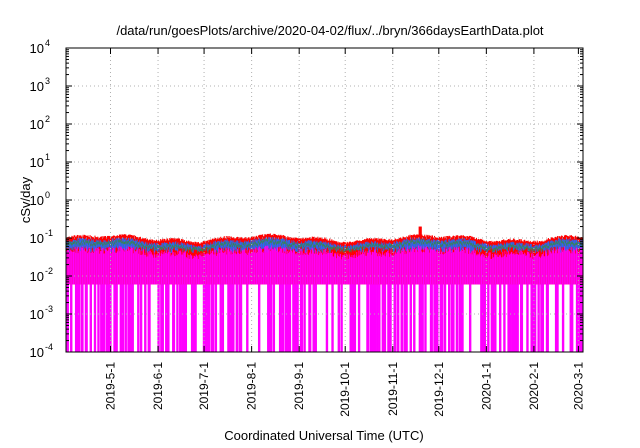 The image size is (640, 448). I want to click on y-tick-exponent: -2, so click(49, 271).